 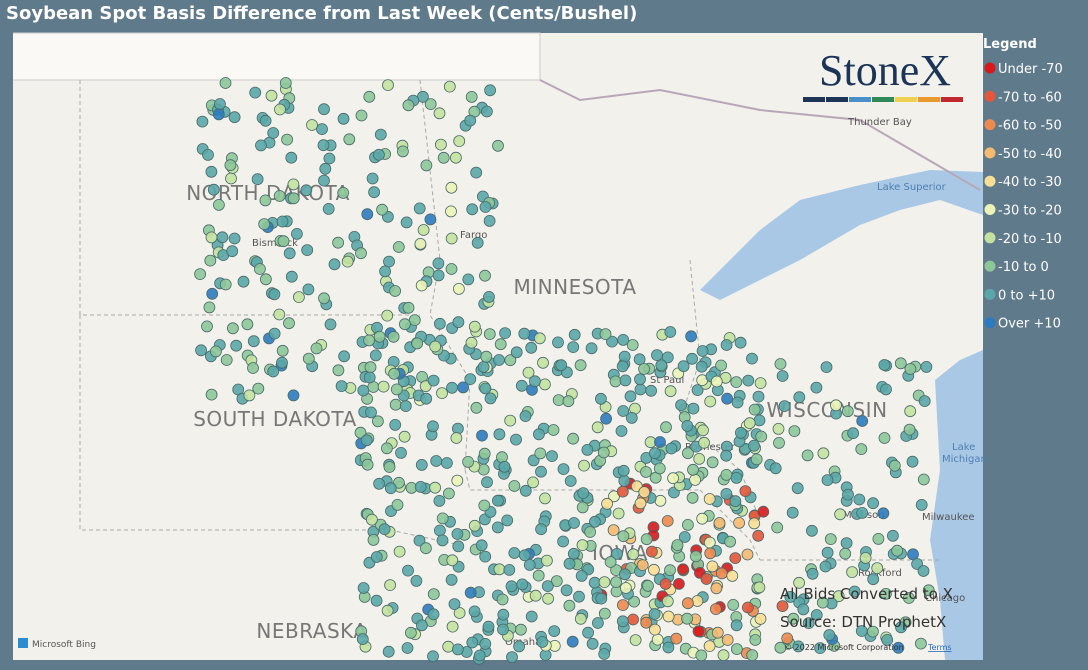 What do you see at coordinates (939, 647) in the screenshot?
I see `terms-link: Terms` at bounding box center [939, 647].